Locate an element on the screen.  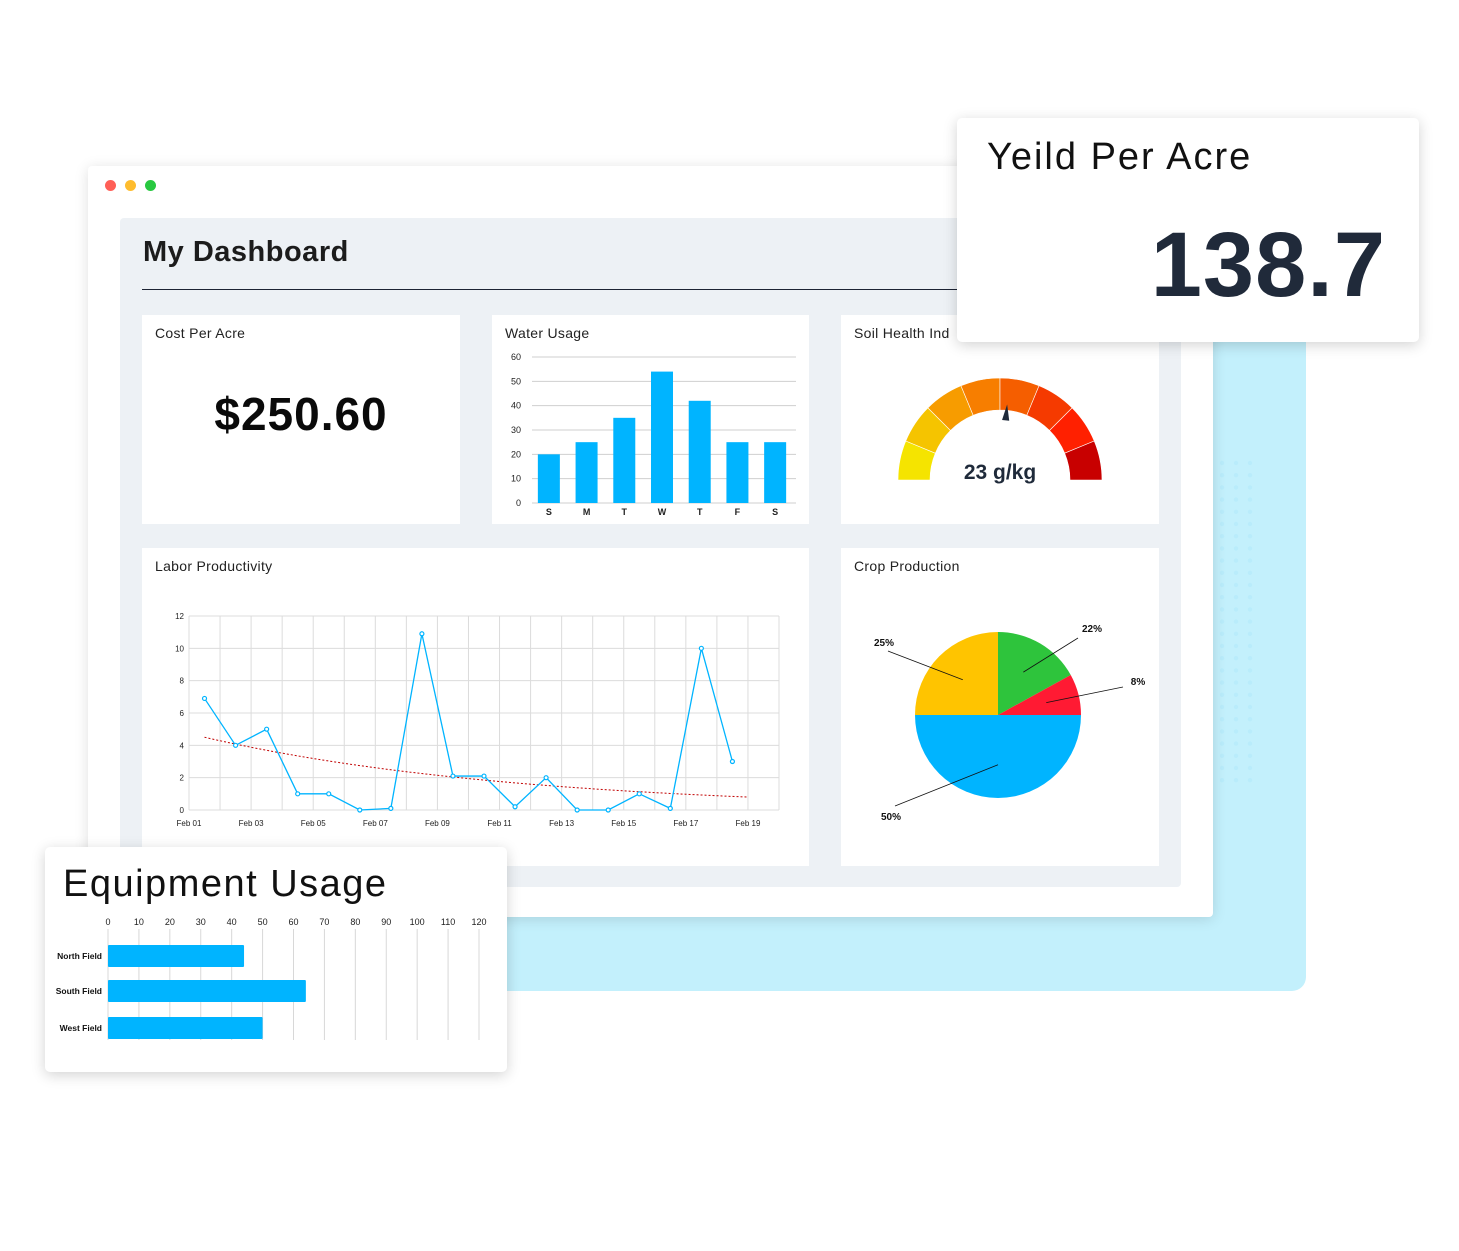
crop-production-card: Crop Production 22% 8% 50% 25% is located at coordinates (1000, 707).